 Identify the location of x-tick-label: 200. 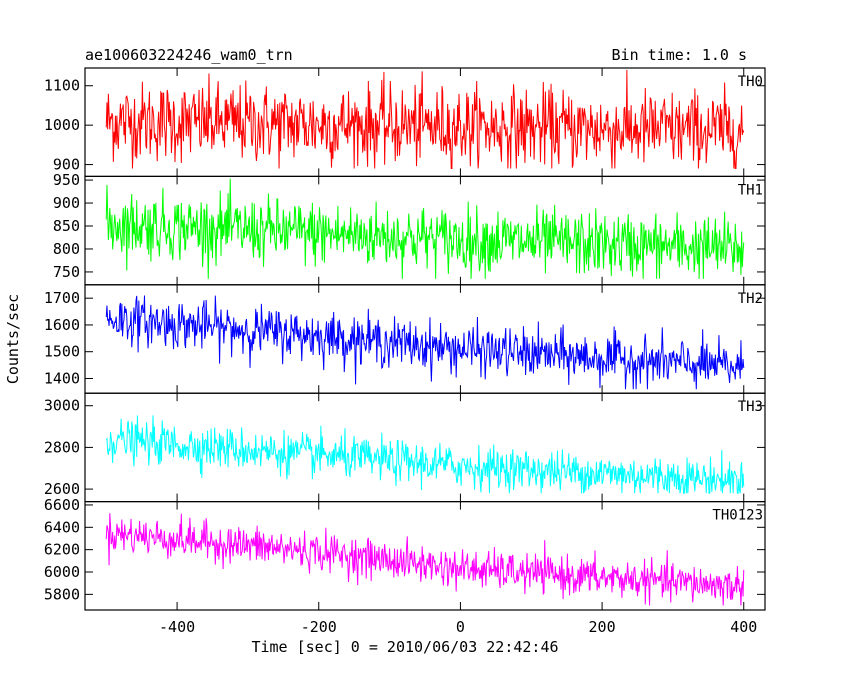
(602, 627).